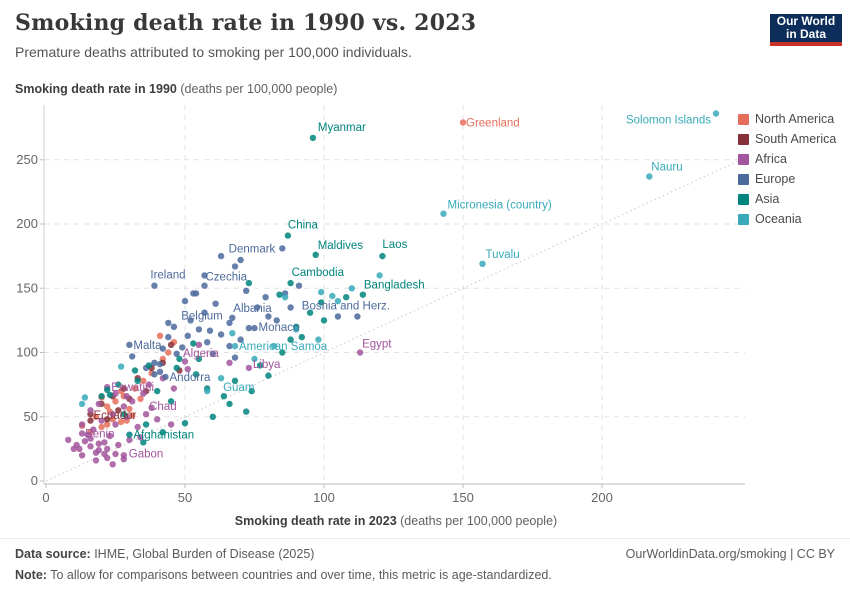 The width and height of the screenshot is (850, 600). Describe the element at coordinates (787, 179) in the screenshot. I see `legend-item-europe: Europe` at that location.